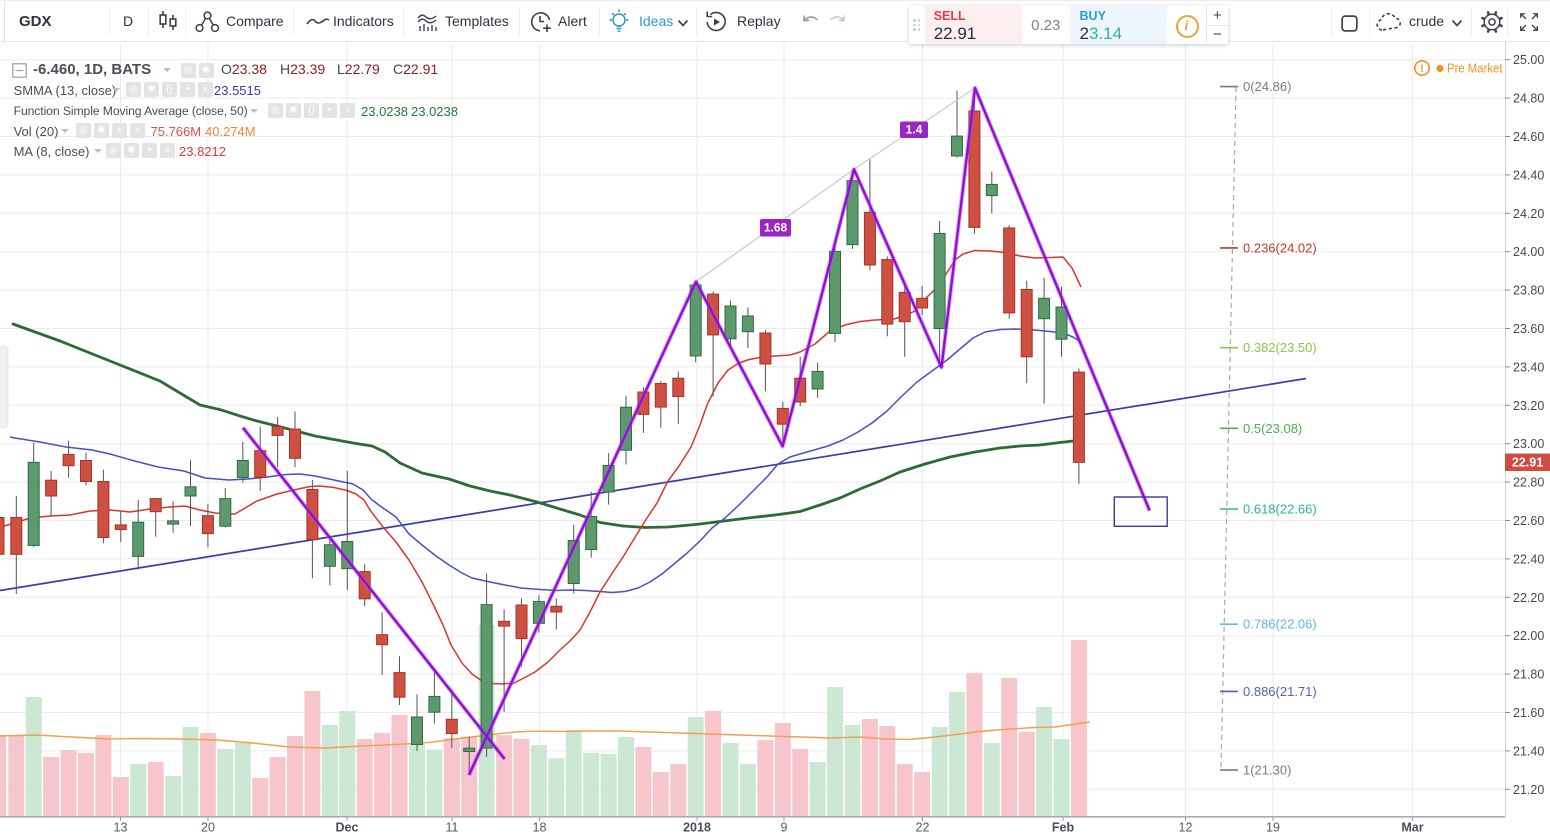  What do you see at coordinates (1528, 751) in the screenshot?
I see `svg-text: 21.40` at bounding box center [1528, 751].